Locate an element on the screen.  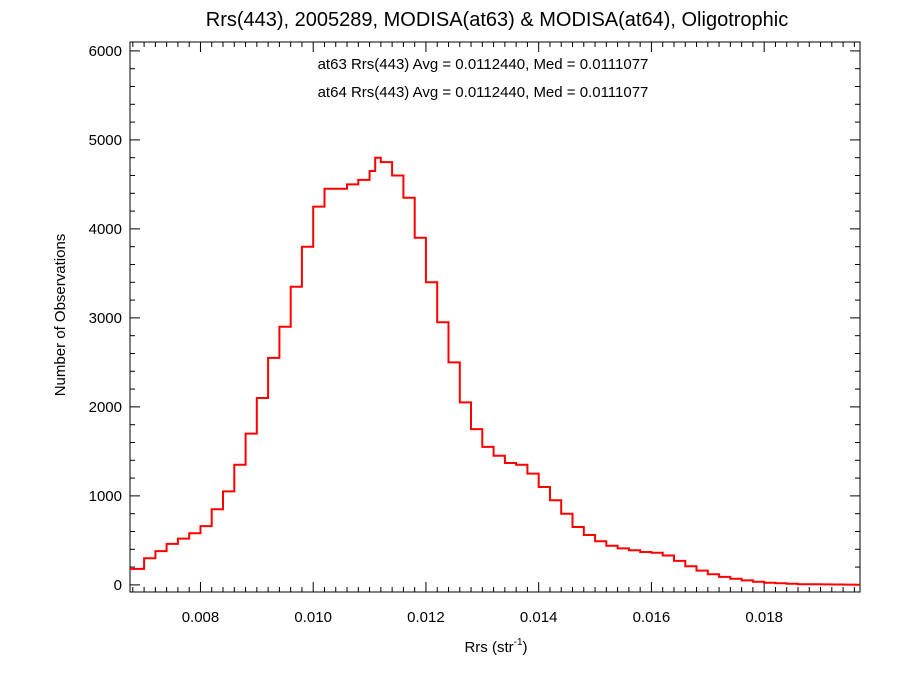
y-tick-label: 6000 is located at coordinates (105, 51).